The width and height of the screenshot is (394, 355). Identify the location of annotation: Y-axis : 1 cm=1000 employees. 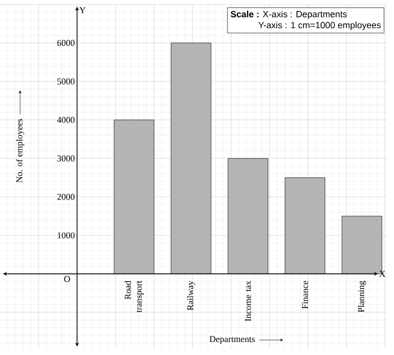
(319, 26).